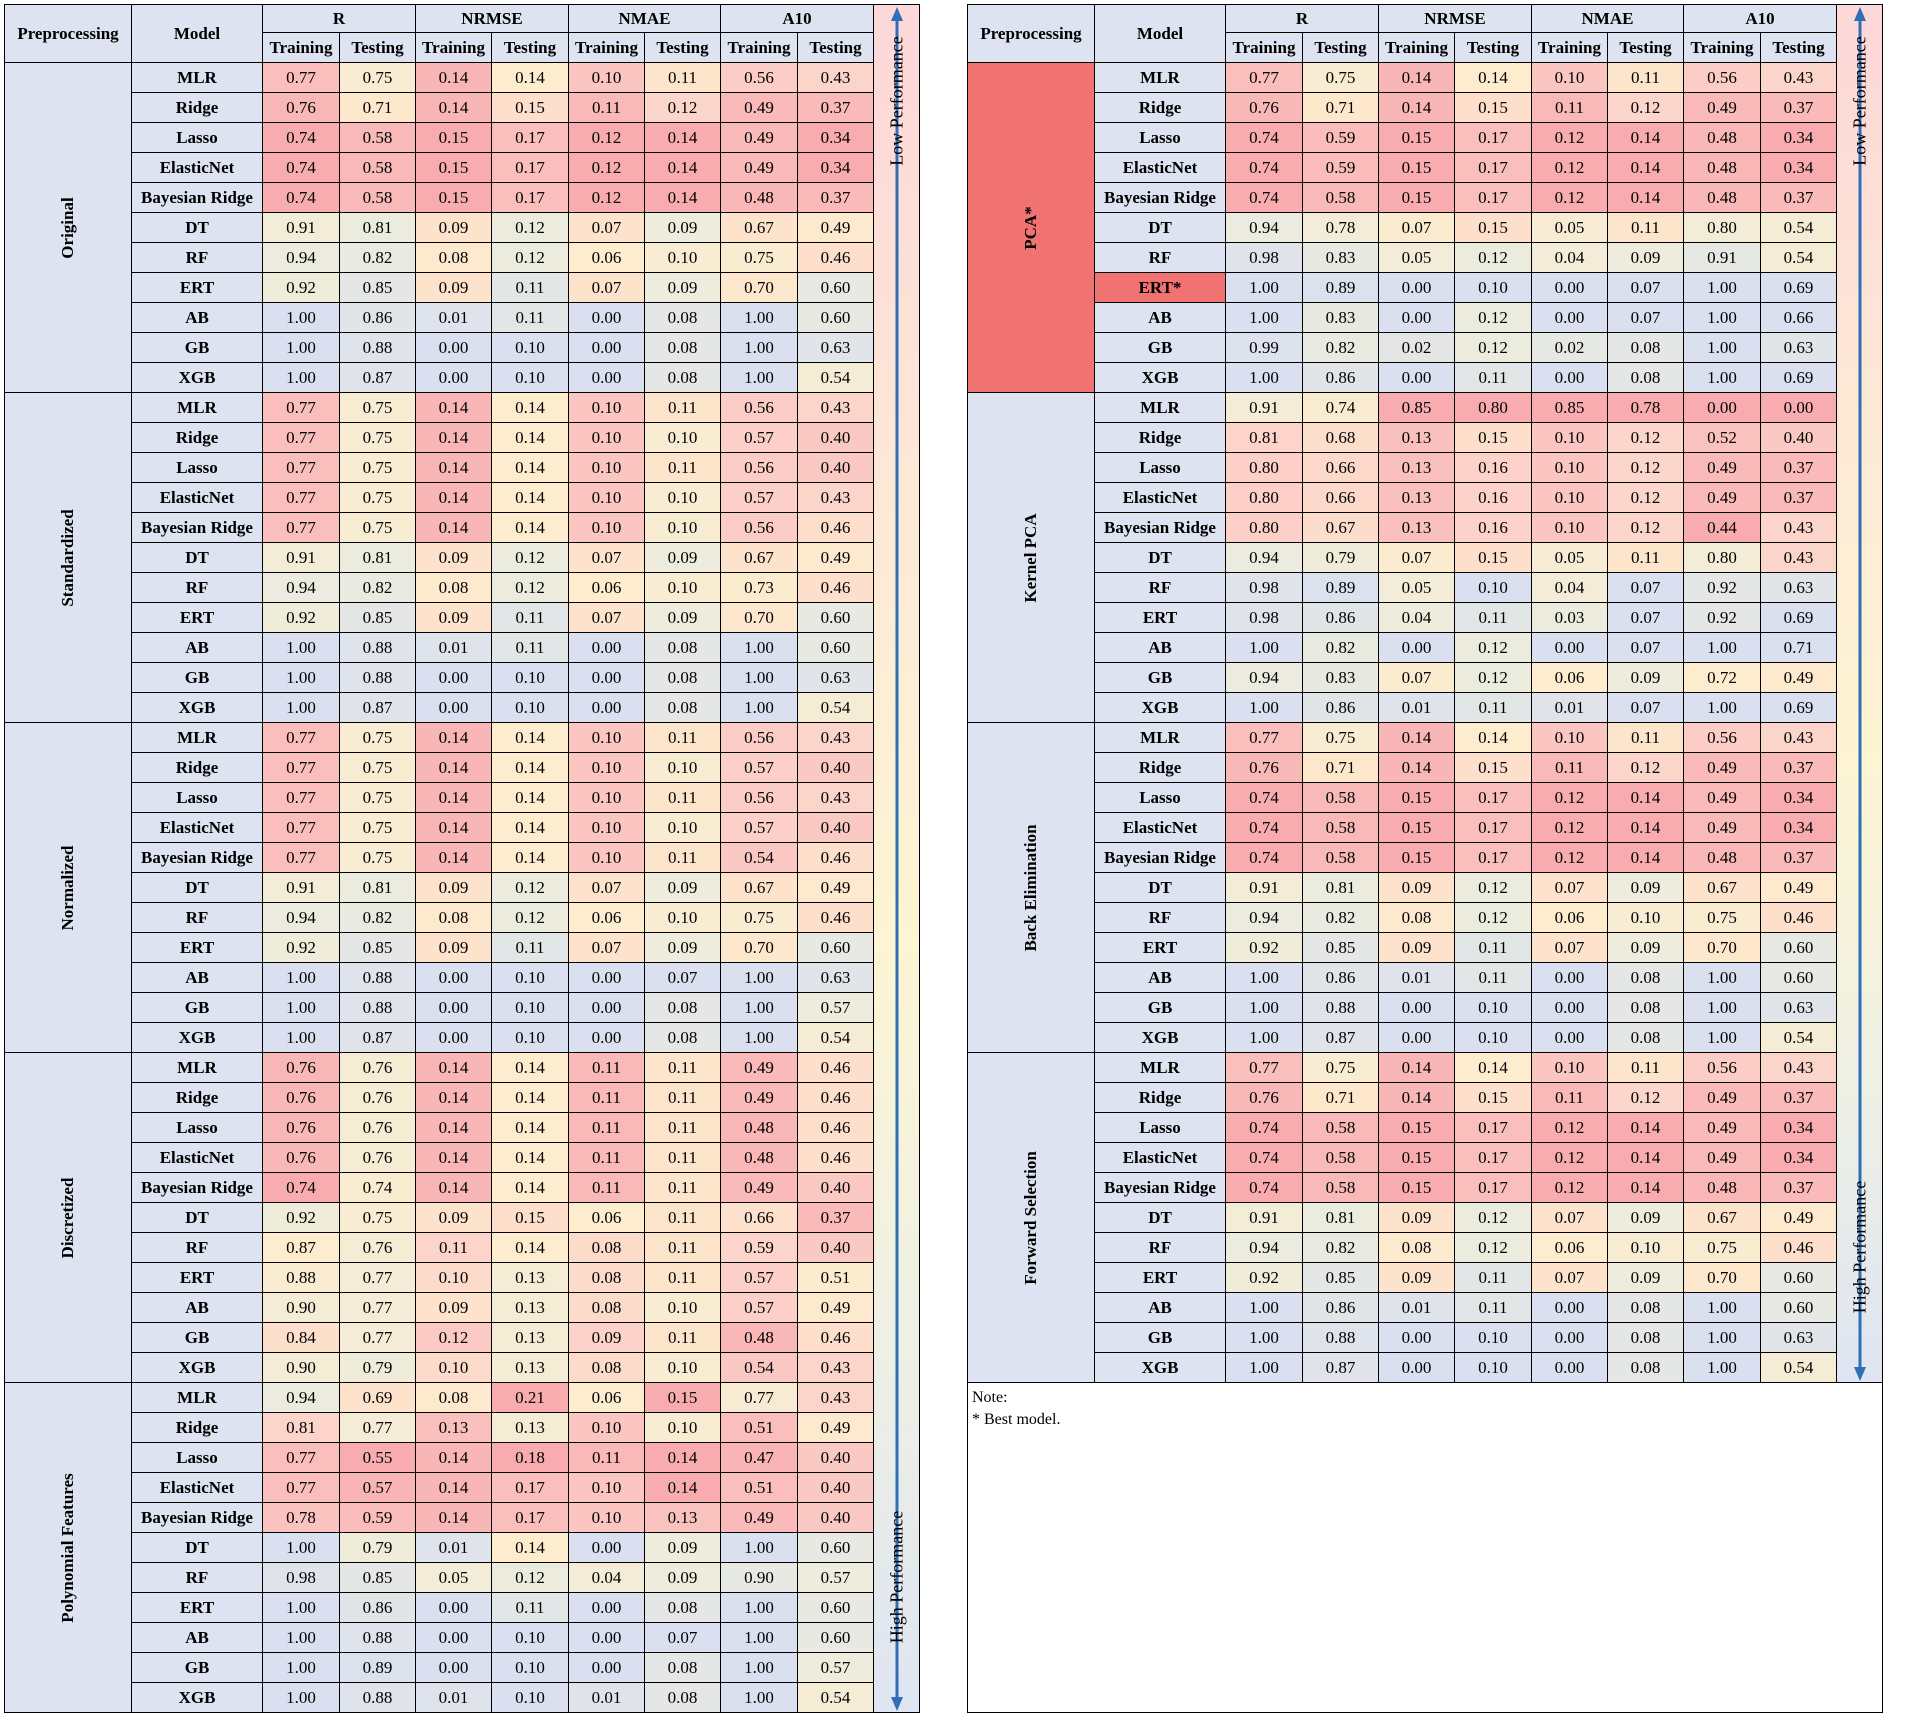 The image size is (1905, 1736). I want to click on metric-value: 0.58, so click(377, 137).